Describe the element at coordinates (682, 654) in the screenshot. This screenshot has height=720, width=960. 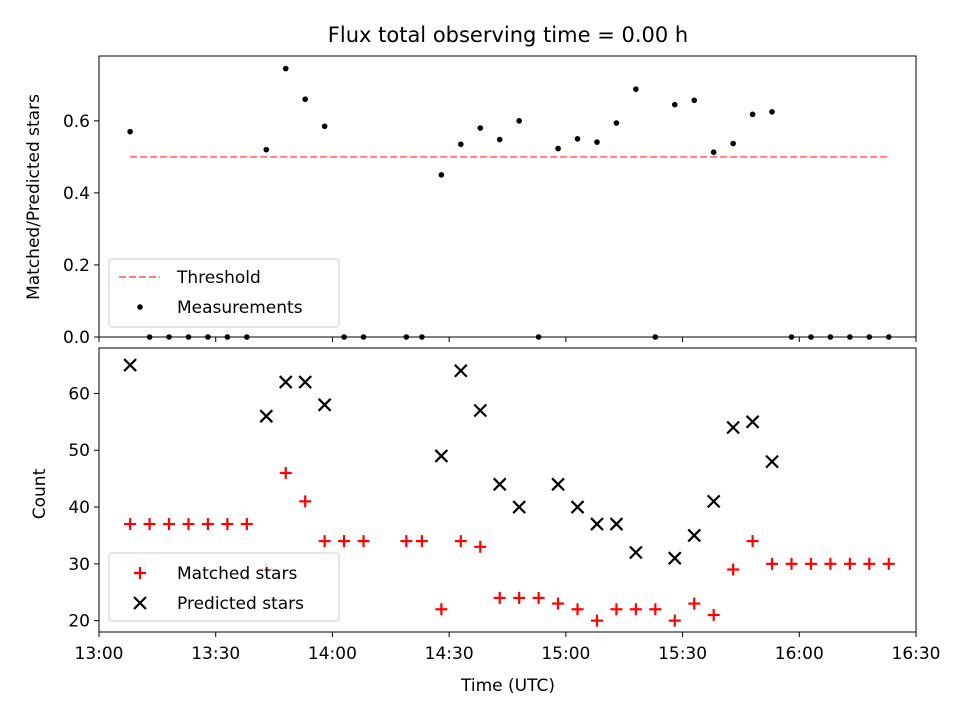
I see `x-tick-label: 15:30` at that location.